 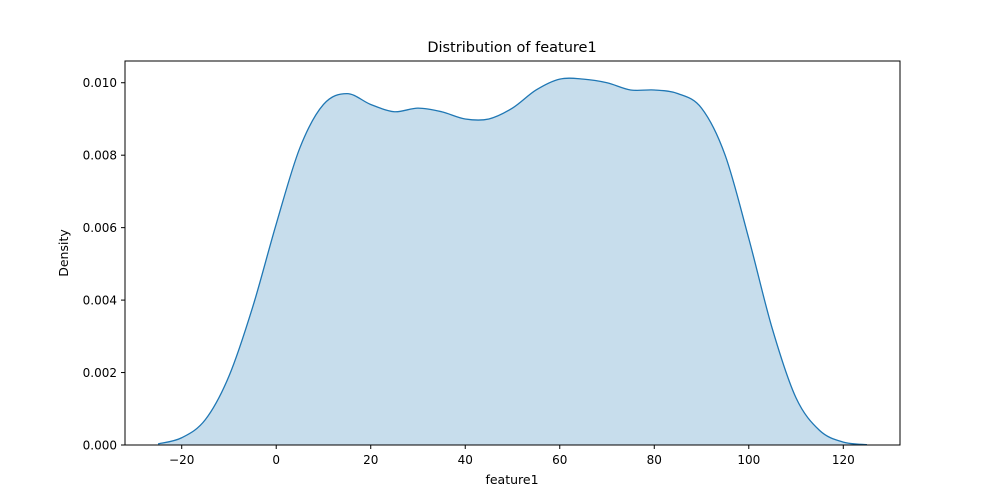 What do you see at coordinates (63, 253) in the screenshot?
I see `y-axis-label: Density` at bounding box center [63, 253].